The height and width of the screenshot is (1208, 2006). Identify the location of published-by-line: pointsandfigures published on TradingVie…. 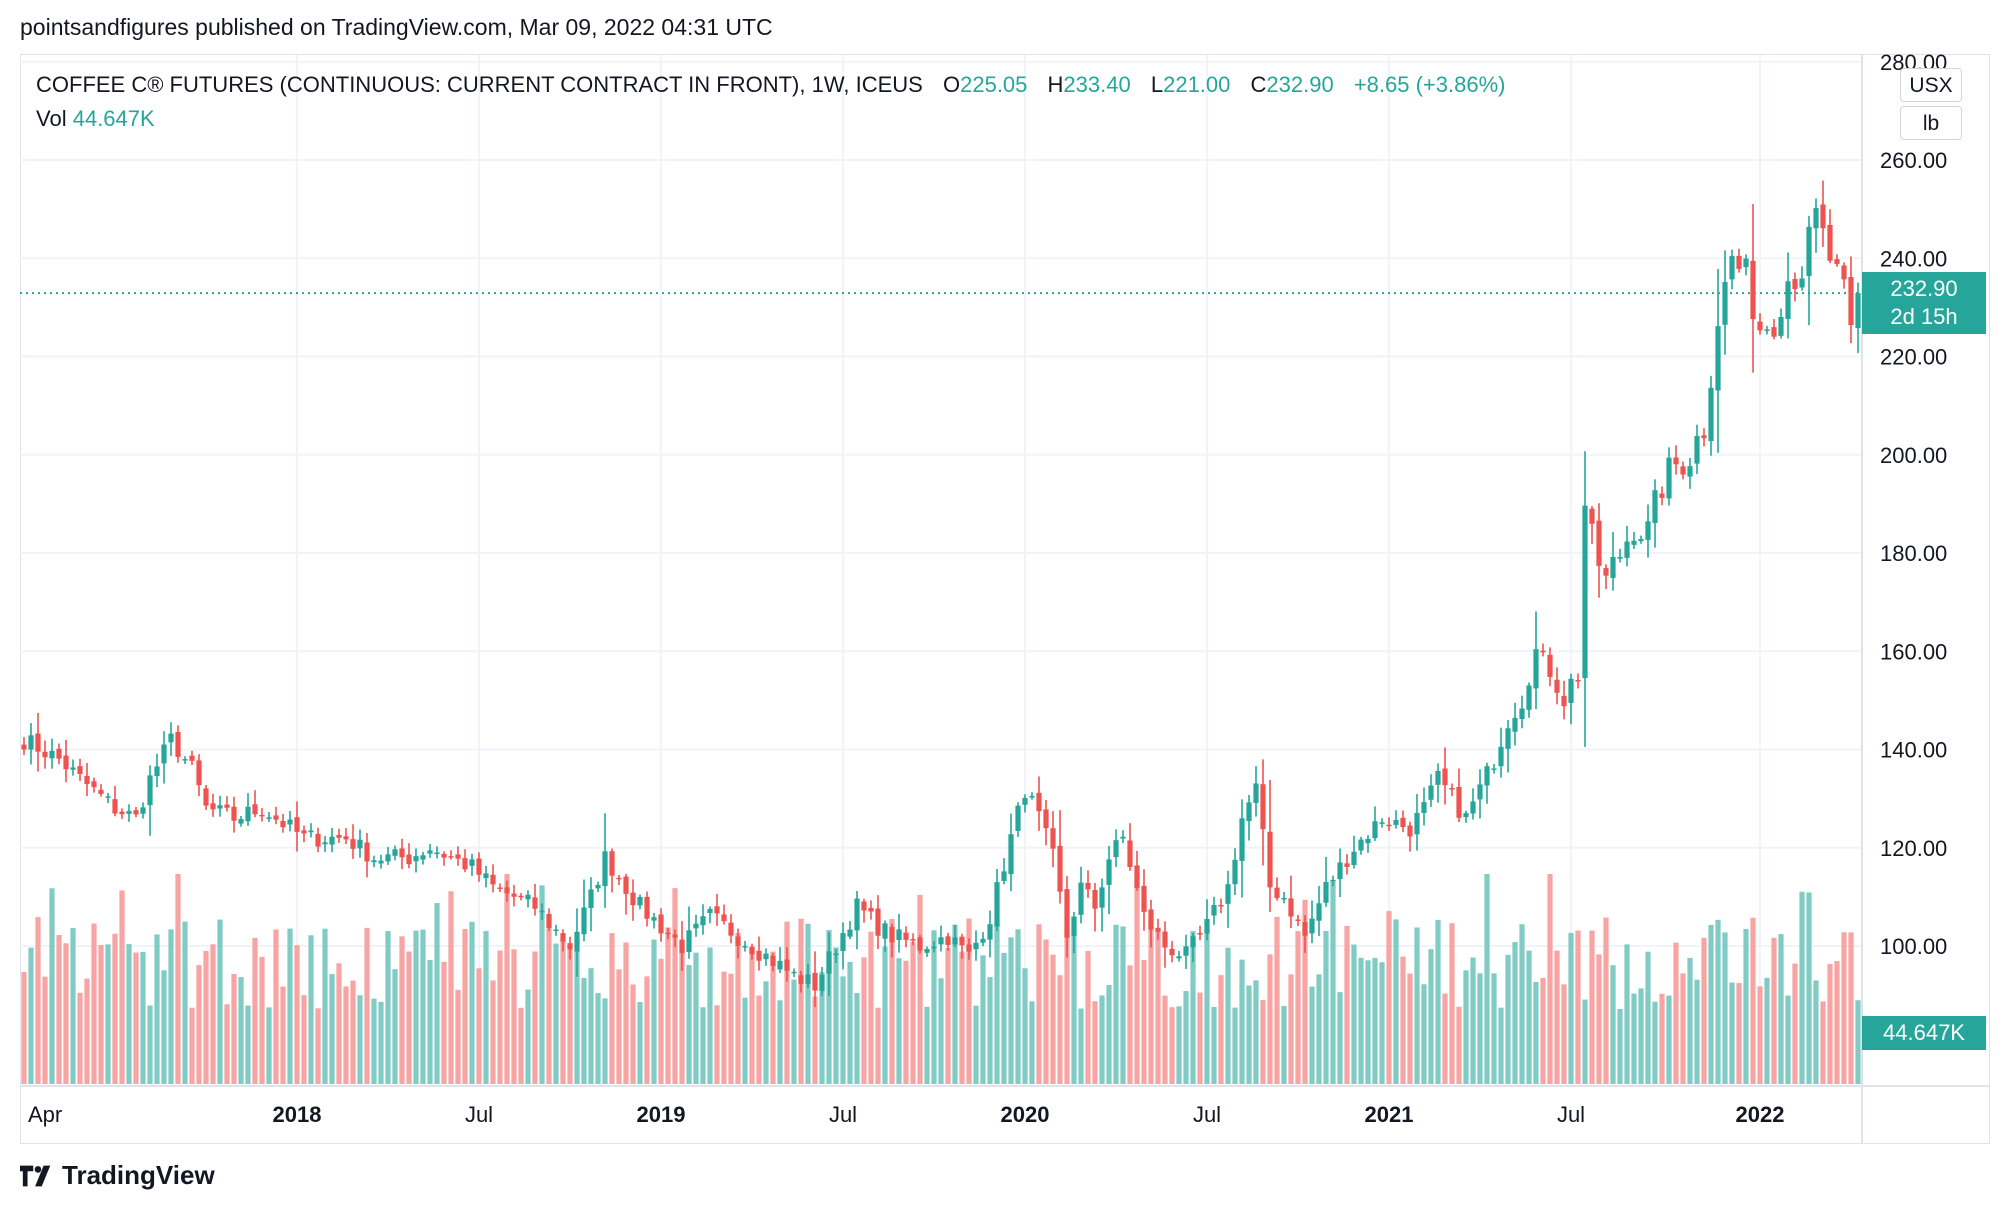
(396, 27).